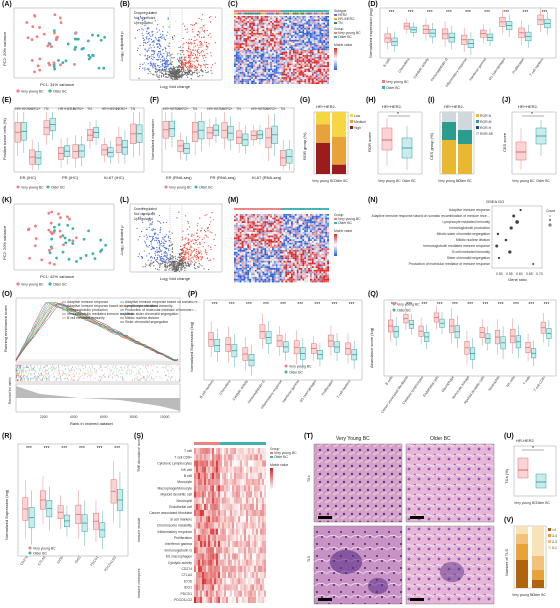  I want to click on panel-f-label: (F), so click(154, 100).